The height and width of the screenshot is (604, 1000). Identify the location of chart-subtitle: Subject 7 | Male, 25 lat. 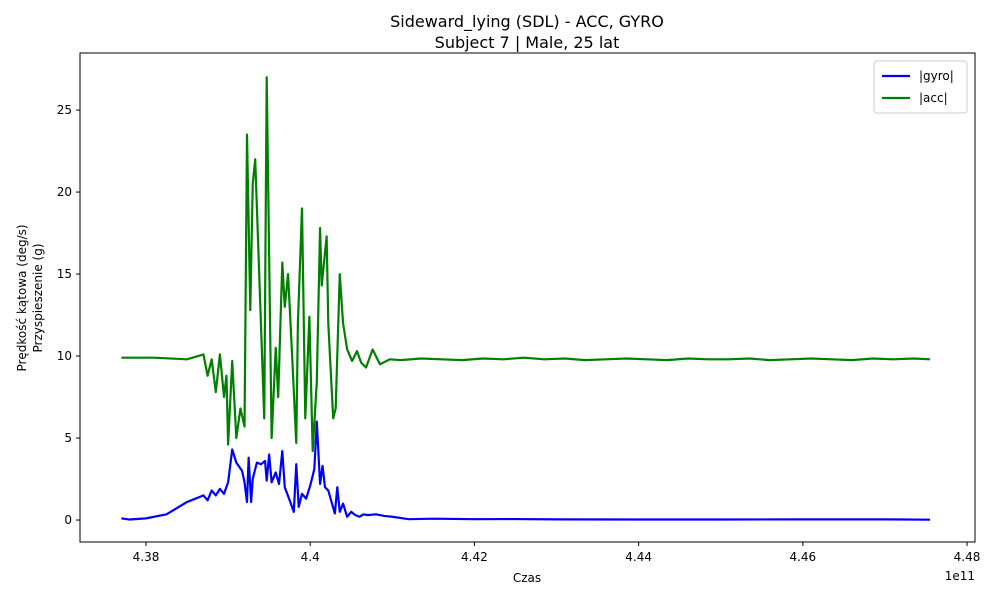
(527, 42).